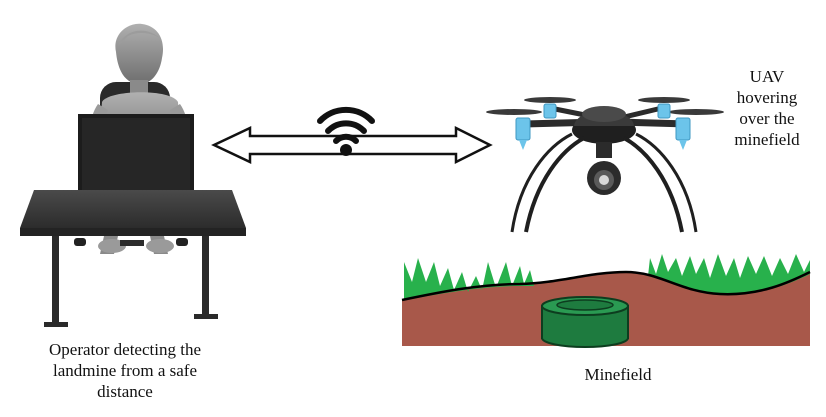 Image resolution: width=826 pixels, height=417 pixels. What do you see at coordinates (767, 108) in the screenshot?
I see `uav-caption: UAV hovering over the minefield` at bounding box center [767, 108].